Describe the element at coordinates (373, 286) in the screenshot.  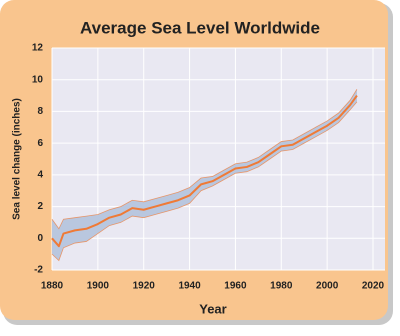
I see `x-tick-label: 2020` at that location.